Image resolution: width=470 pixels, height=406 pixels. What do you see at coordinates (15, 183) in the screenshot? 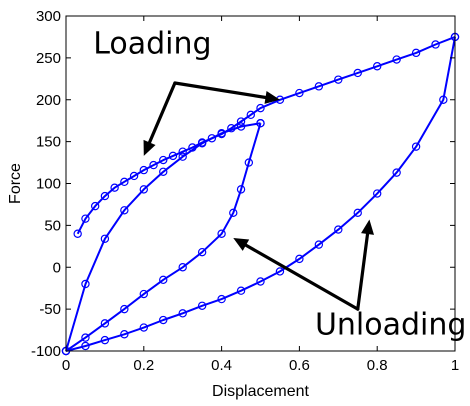
I see `y-axis-title: Force` at bounding box center [15, 183].